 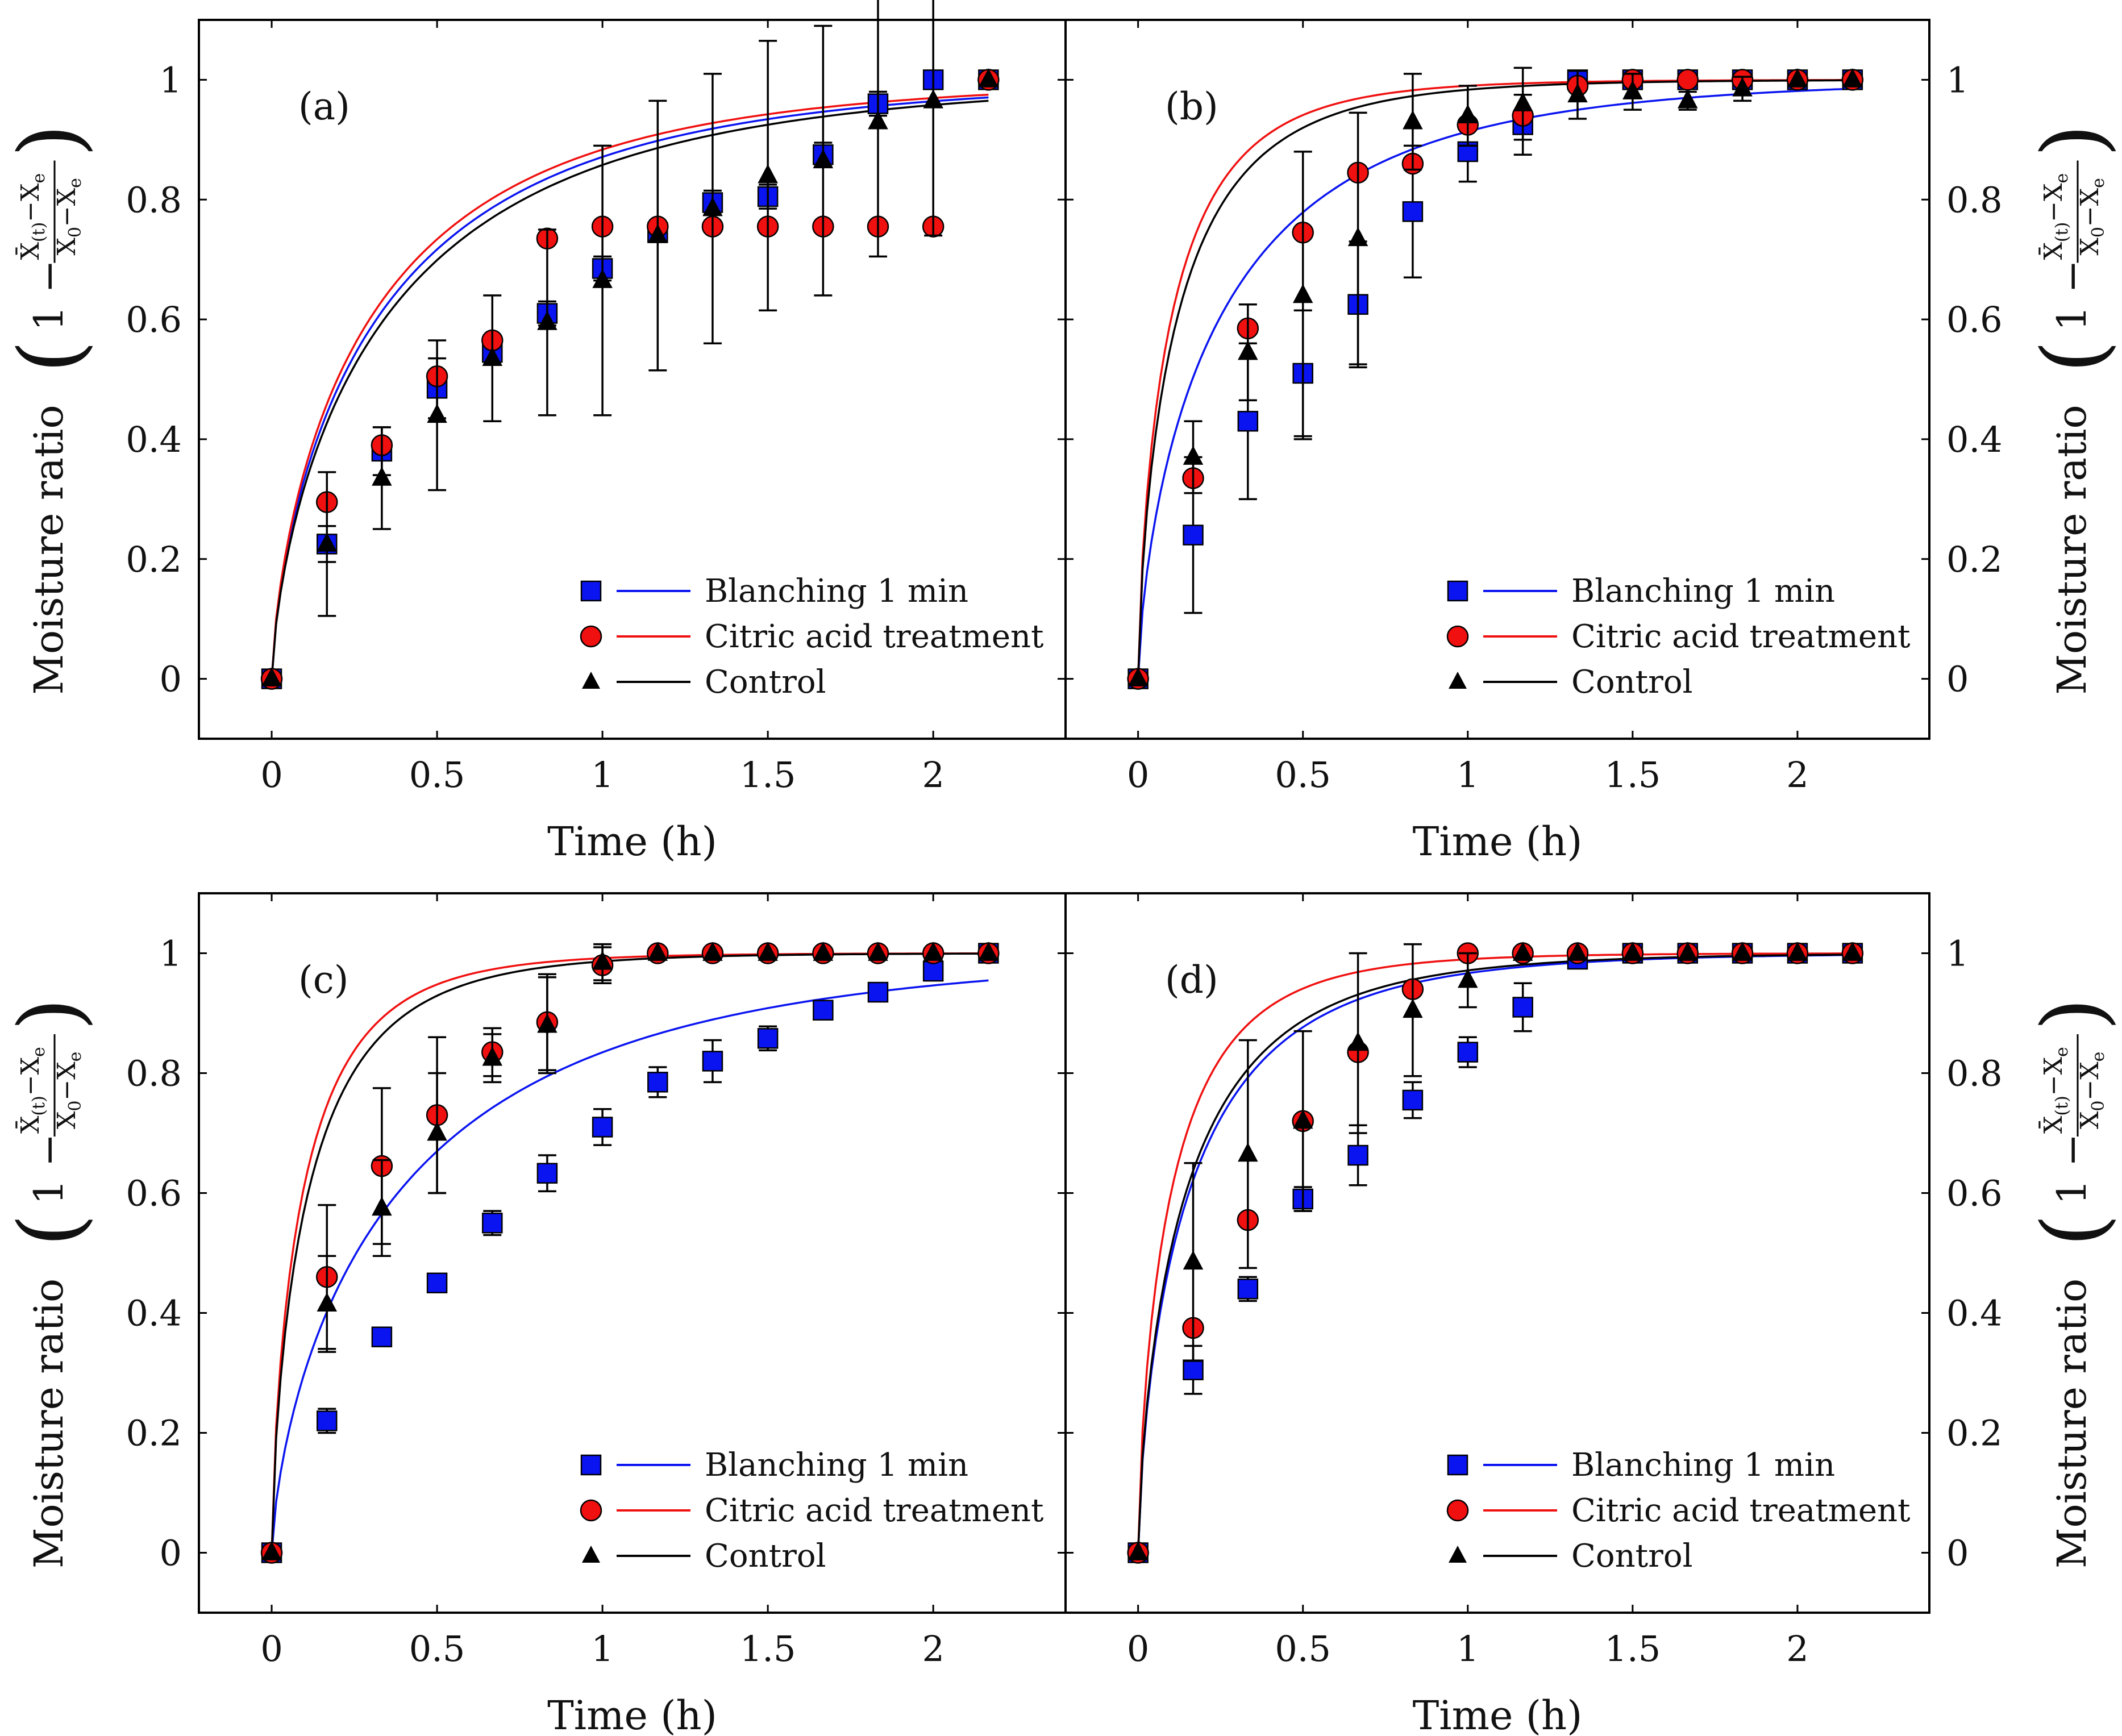 What do you see at coordinates (1191, 106) in the screenshot?
I see `panel-label: (b)` at bounding box center [1191, 106].